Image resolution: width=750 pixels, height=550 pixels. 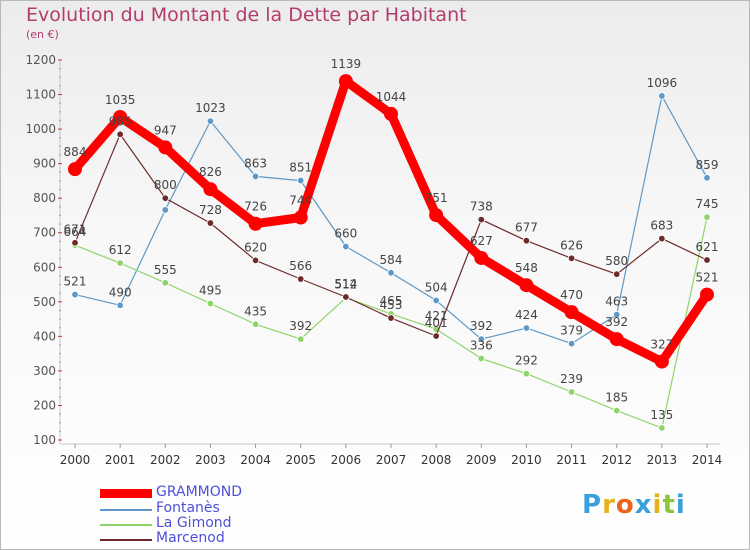 I want to click on data-label: 424, so click(x=526, y=315).